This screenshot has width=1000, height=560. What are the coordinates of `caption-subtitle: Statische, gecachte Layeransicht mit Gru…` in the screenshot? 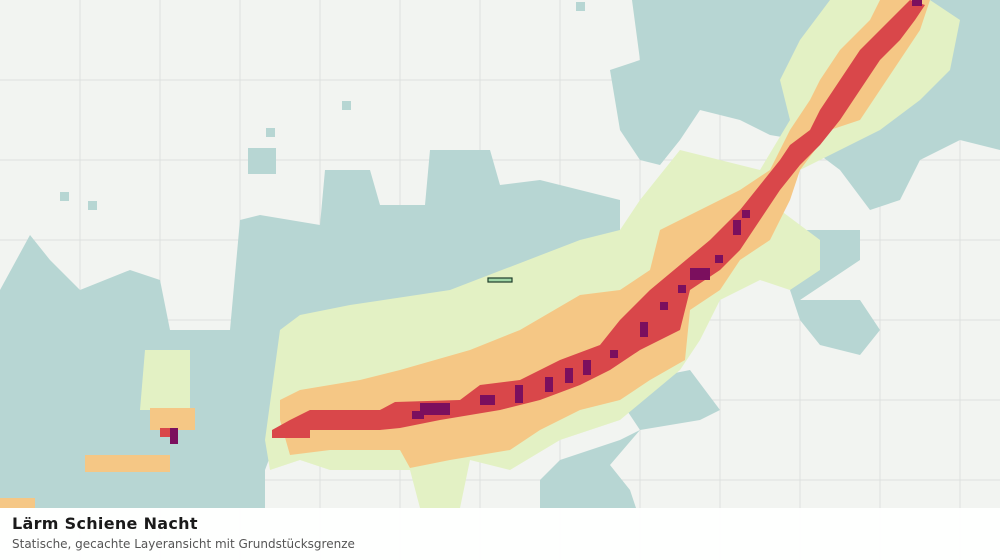 It's located at (183, 544).